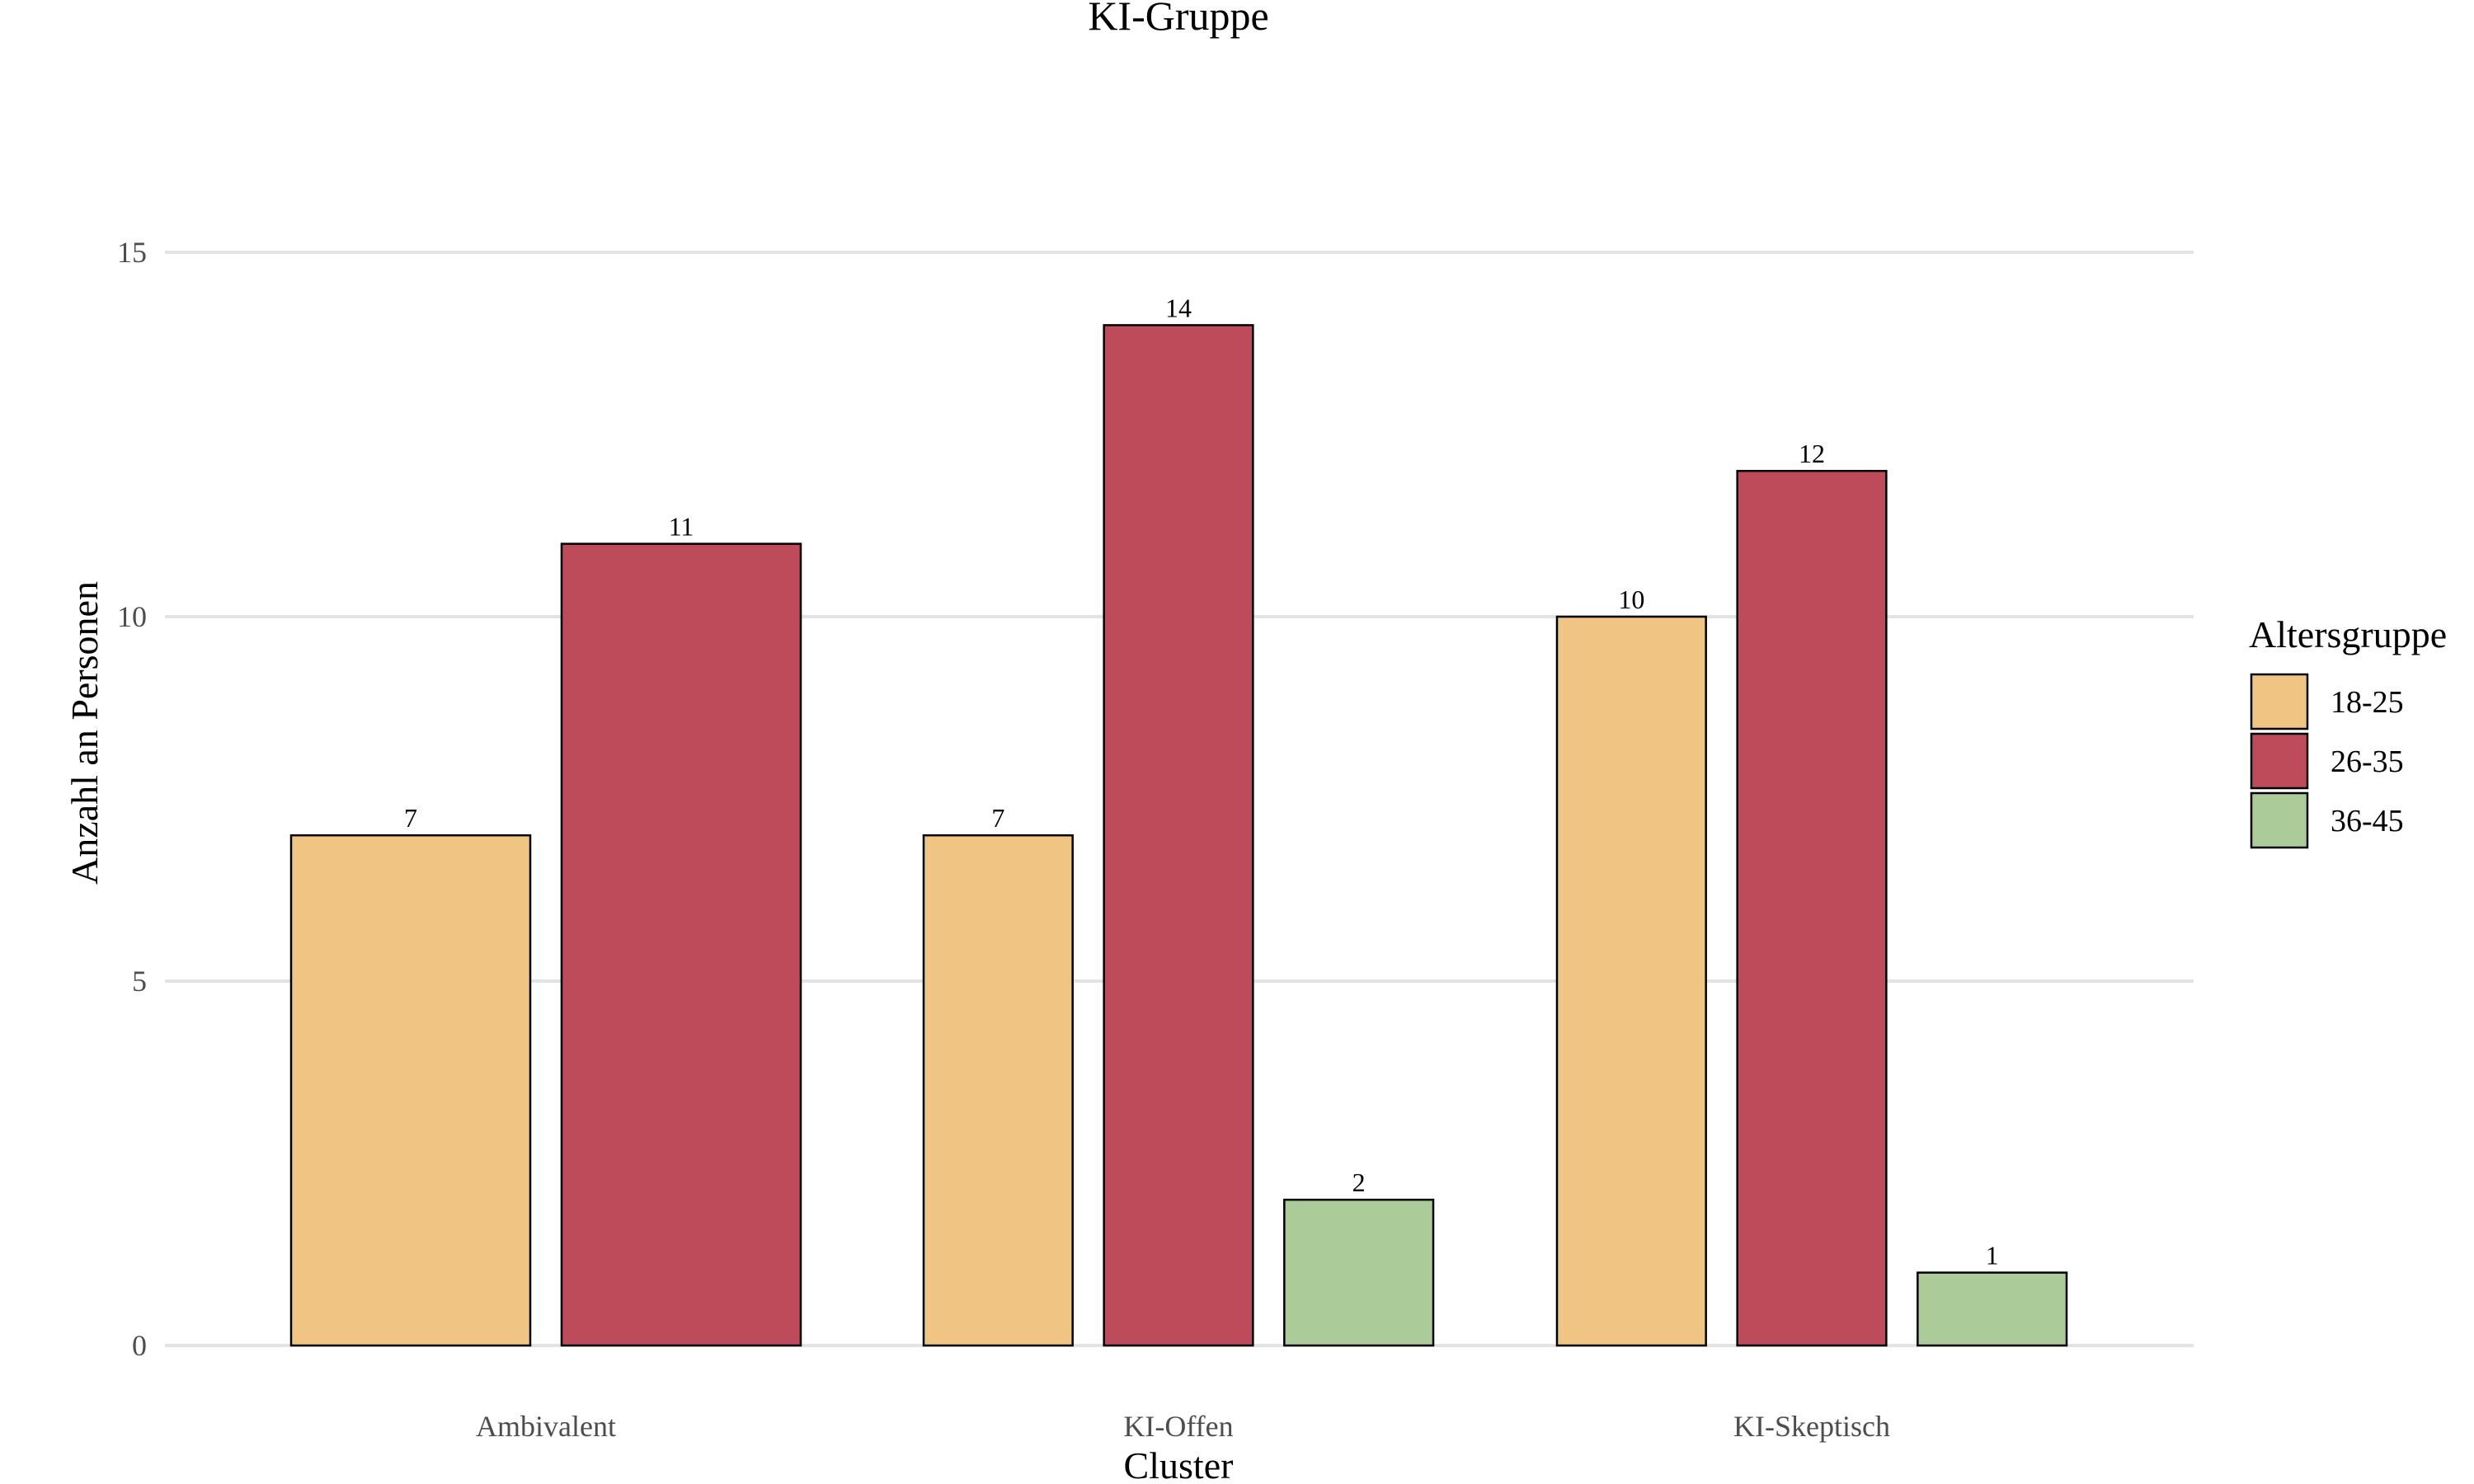 Image resolution: width=2474 pixels, height=1484 pixels. I want to click on x-tick-label: KI-Skeptisch, so click(1811, 1426).